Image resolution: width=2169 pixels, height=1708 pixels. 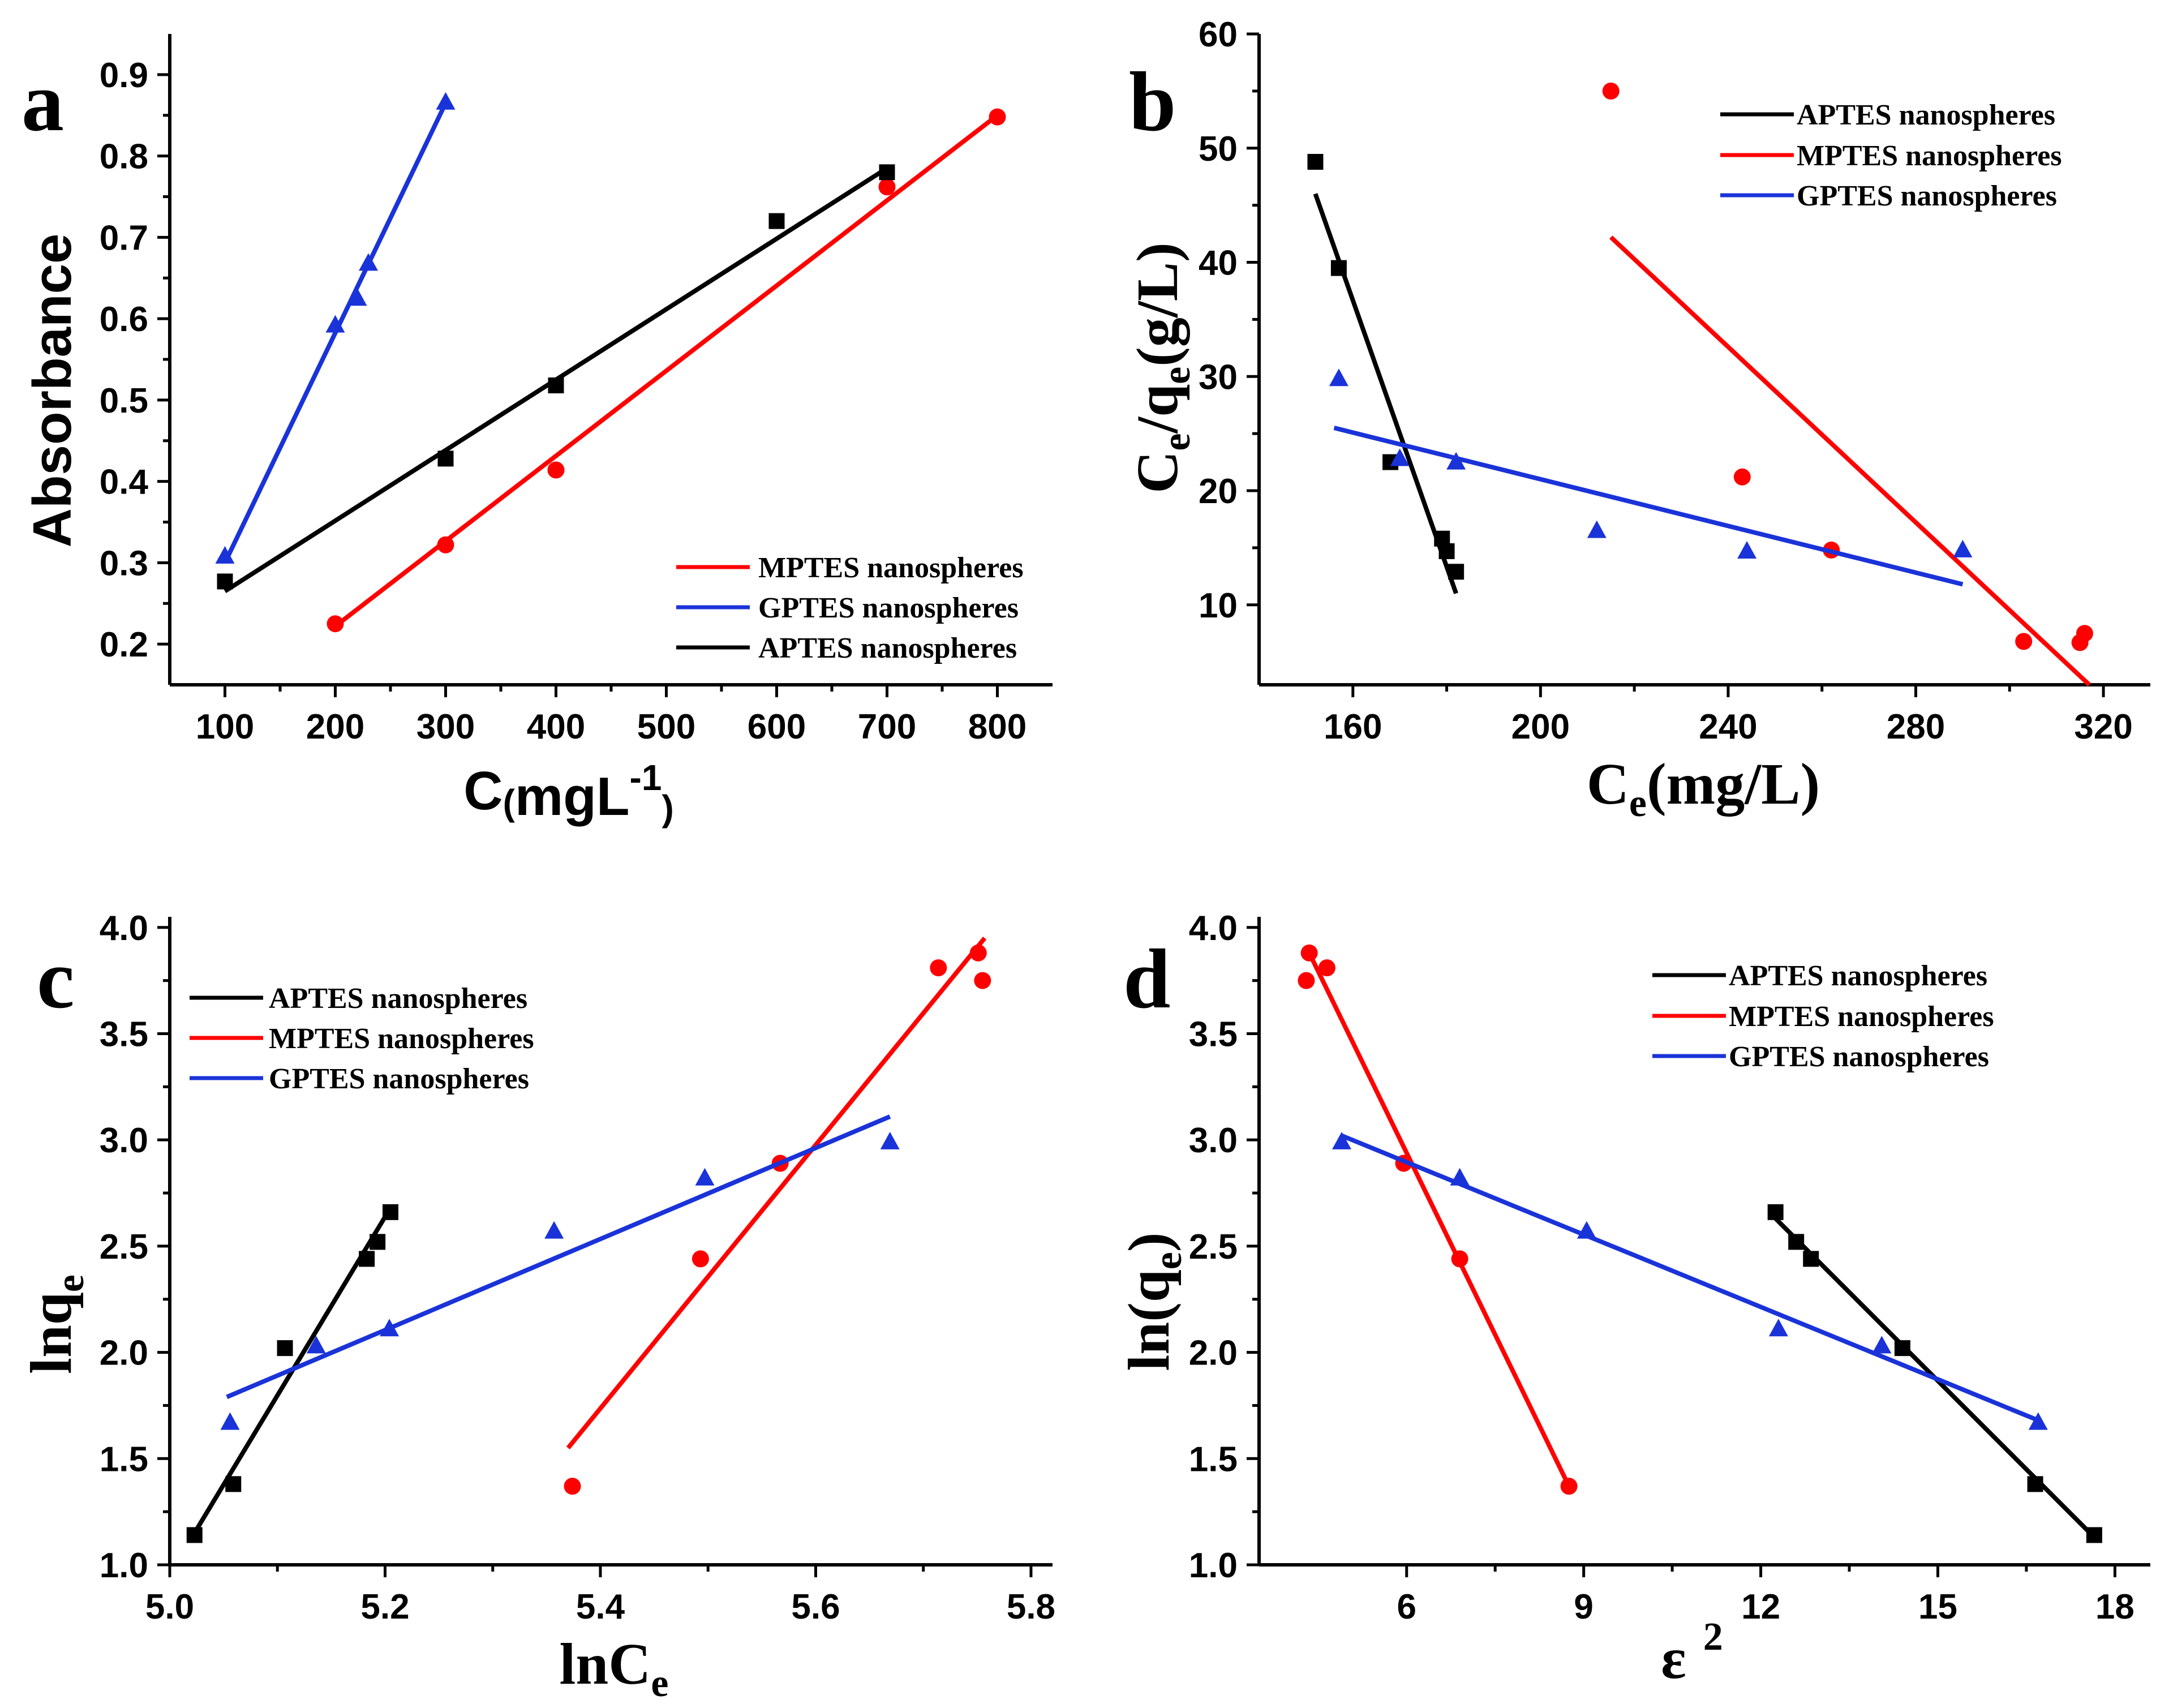 I want to click on series-aptes, so click(x=292, y=1373).